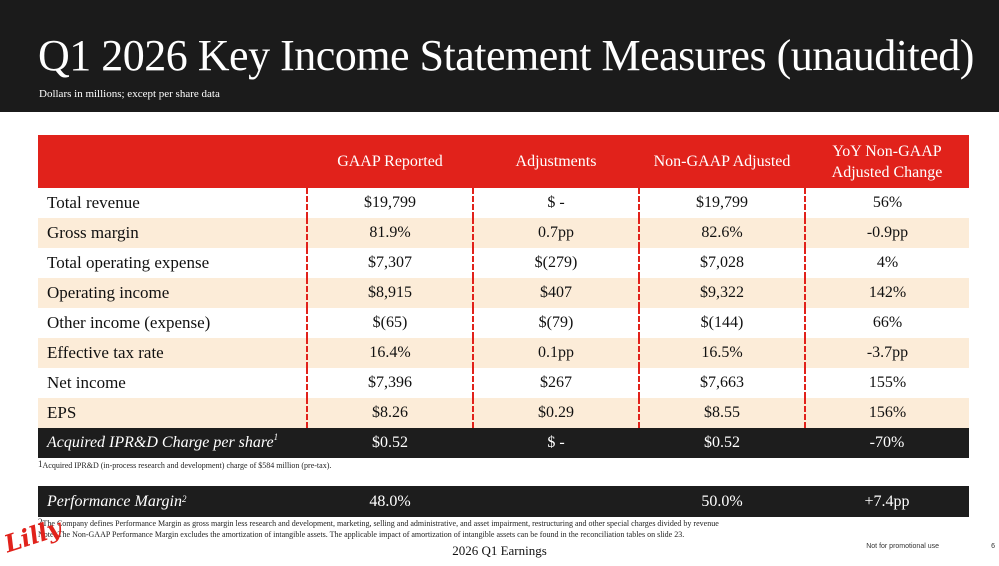  I want to click on column-header-gaap: GAAP Reported, so click(390, 161).